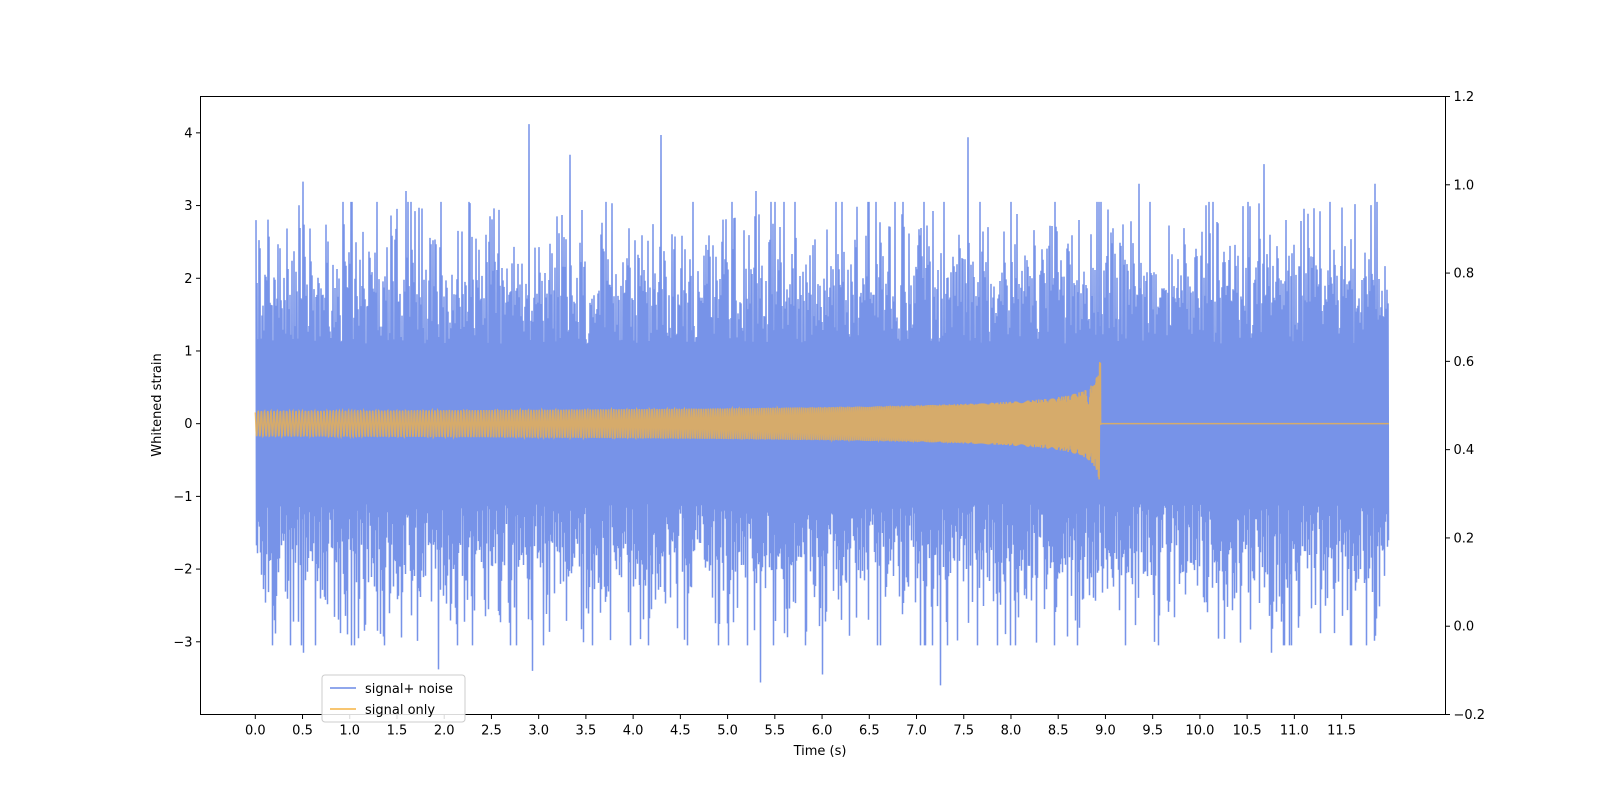 The width and height of the screenshot is (1600, 804). I want to click on x-tick-label: 7.0, so click(916, 731).